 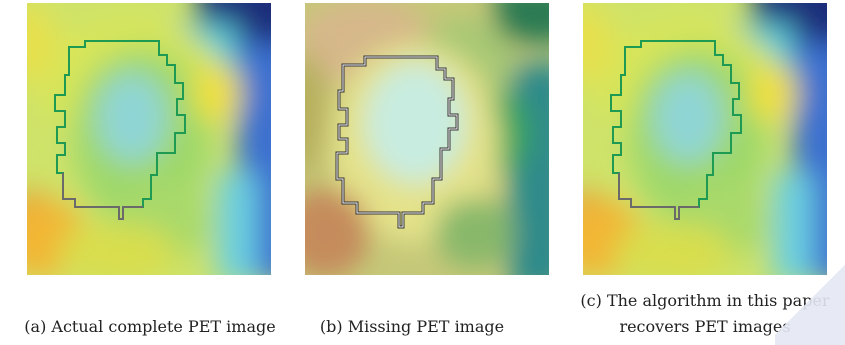 I want to click on caption-c-line2: recovers PET images, so click(x=705, y=326).